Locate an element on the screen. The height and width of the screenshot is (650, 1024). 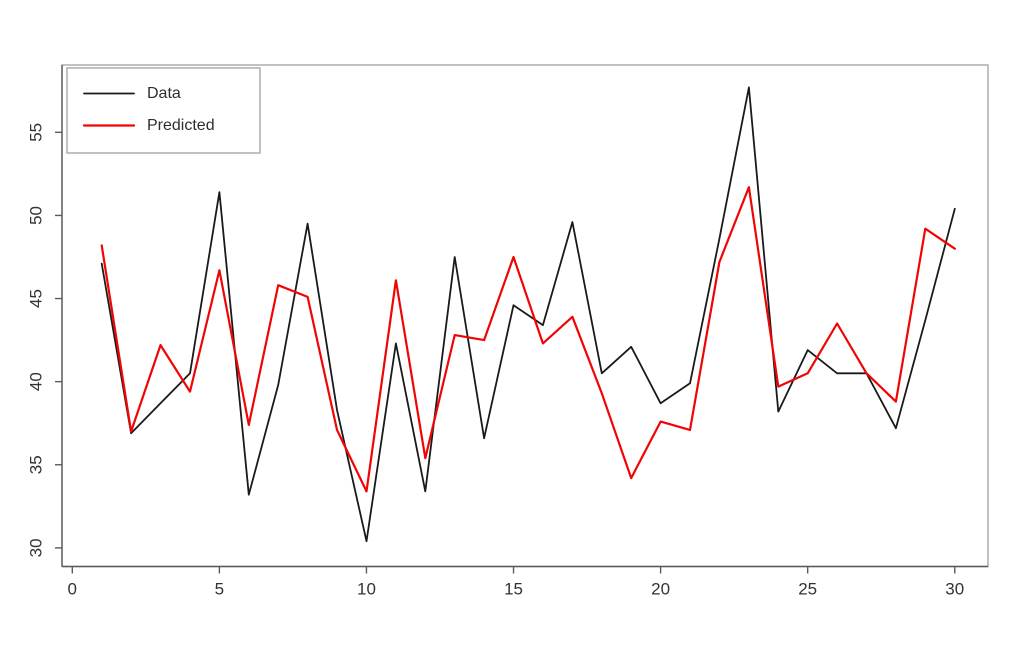
x-tick-label: 20 is located at coordinates (660, 589).